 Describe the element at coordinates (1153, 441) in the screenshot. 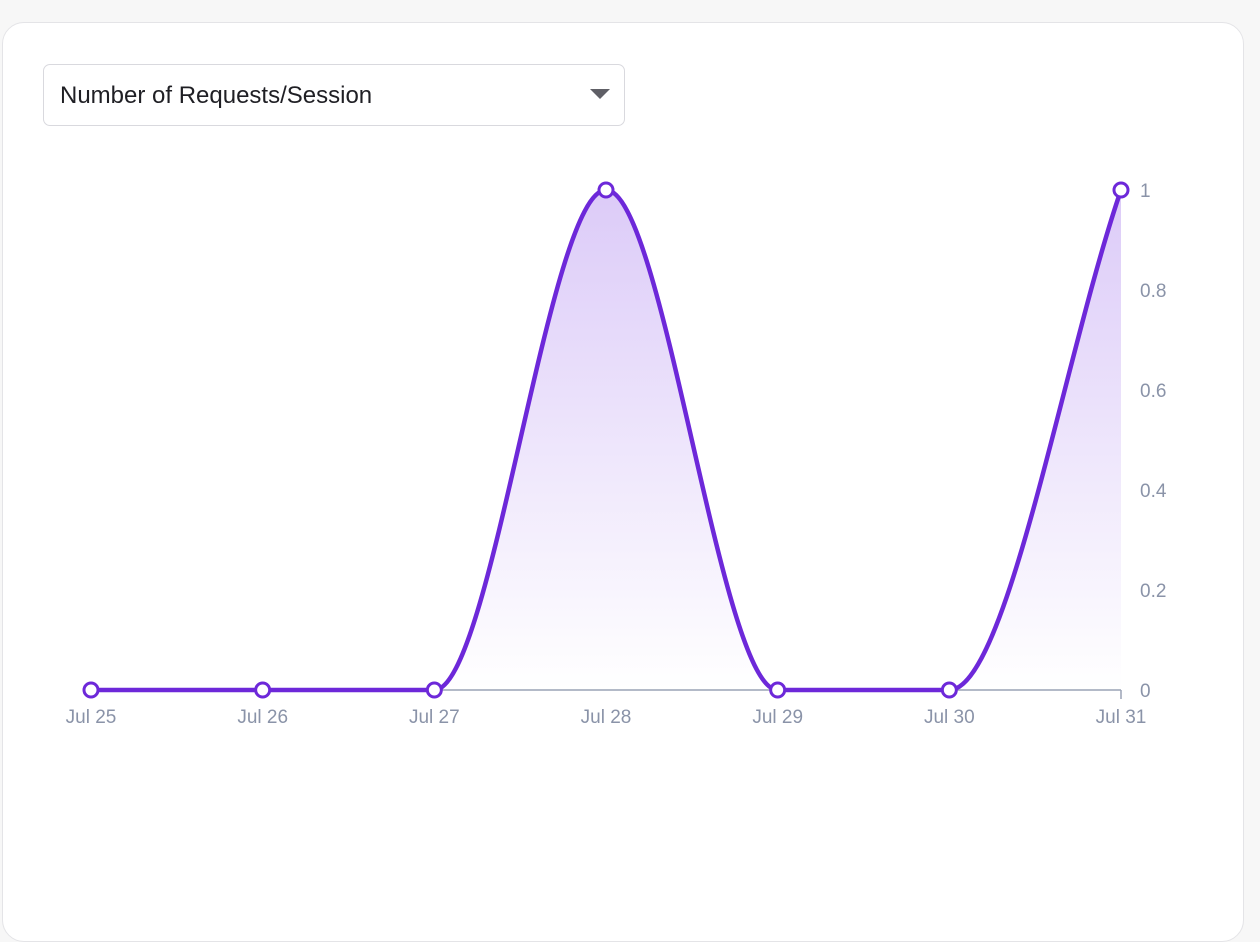

I see `y-tick-labels: 0 0.2 0.4 0.6 0.8 1` at that location.